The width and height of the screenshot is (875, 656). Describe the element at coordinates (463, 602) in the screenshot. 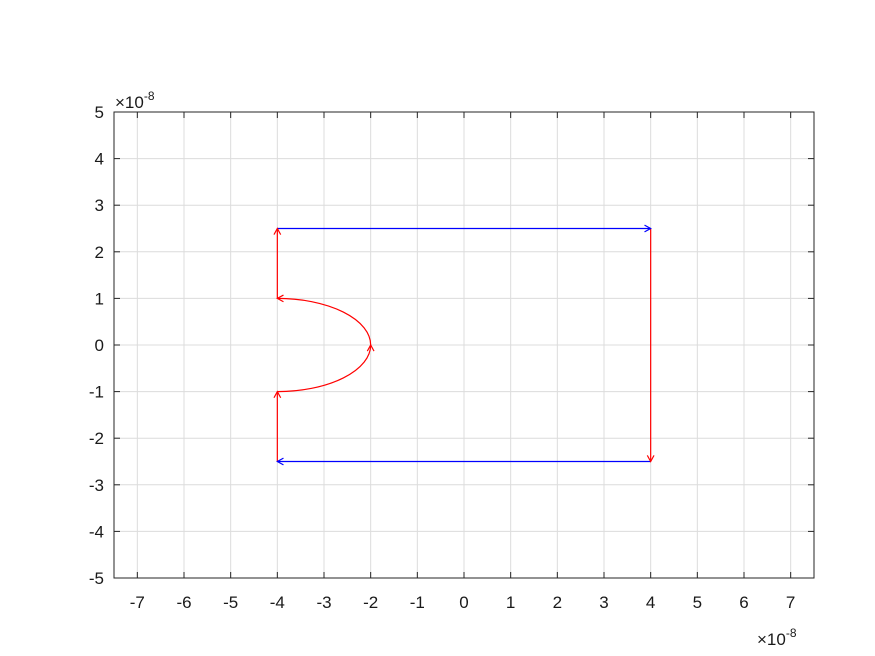

I see `x-tick-label: 0` at that location.